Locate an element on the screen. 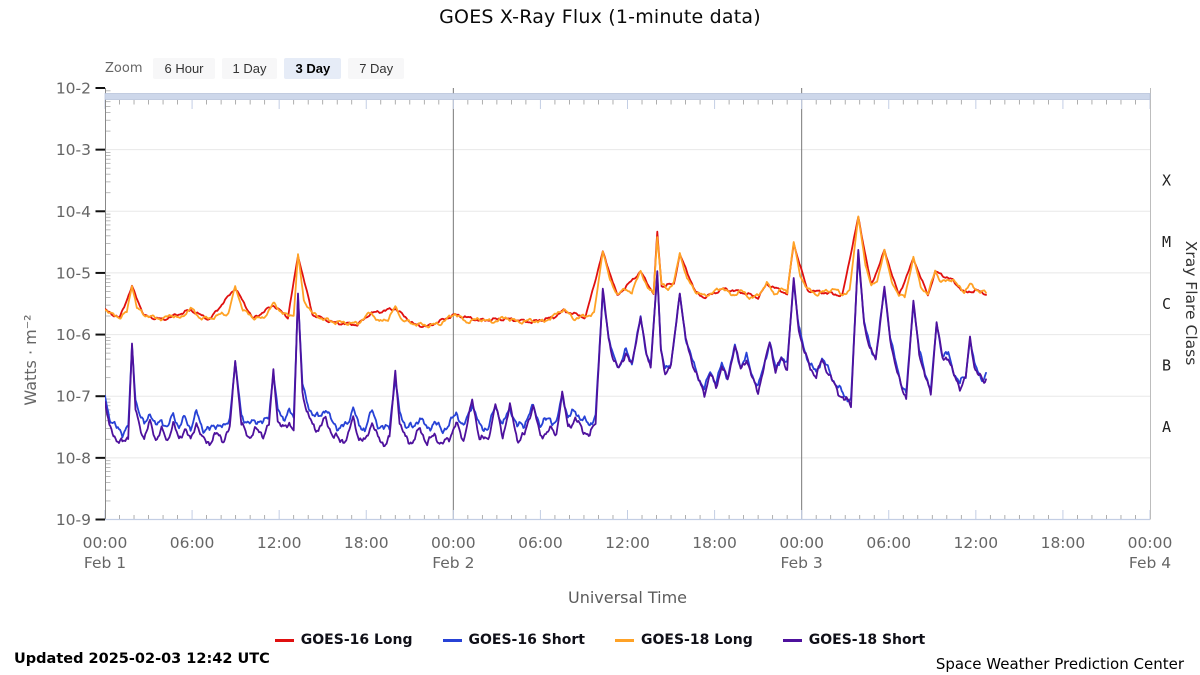  flare-class-label-c: C is located at coordinates (1166, 304).